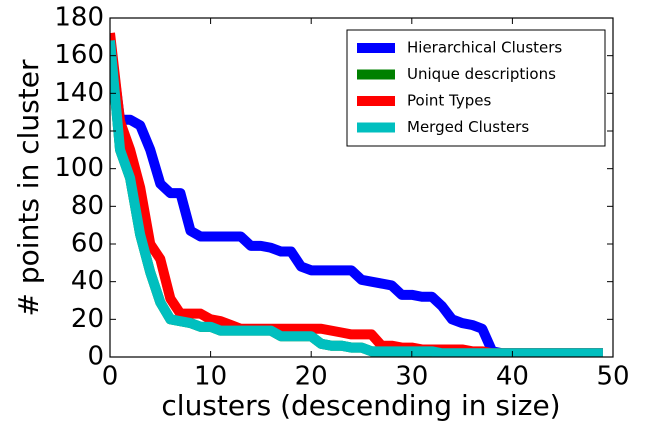 The height and width of the screenshot is (424, 653). I want to click on y-tick-label: 120, so click(79, 131).